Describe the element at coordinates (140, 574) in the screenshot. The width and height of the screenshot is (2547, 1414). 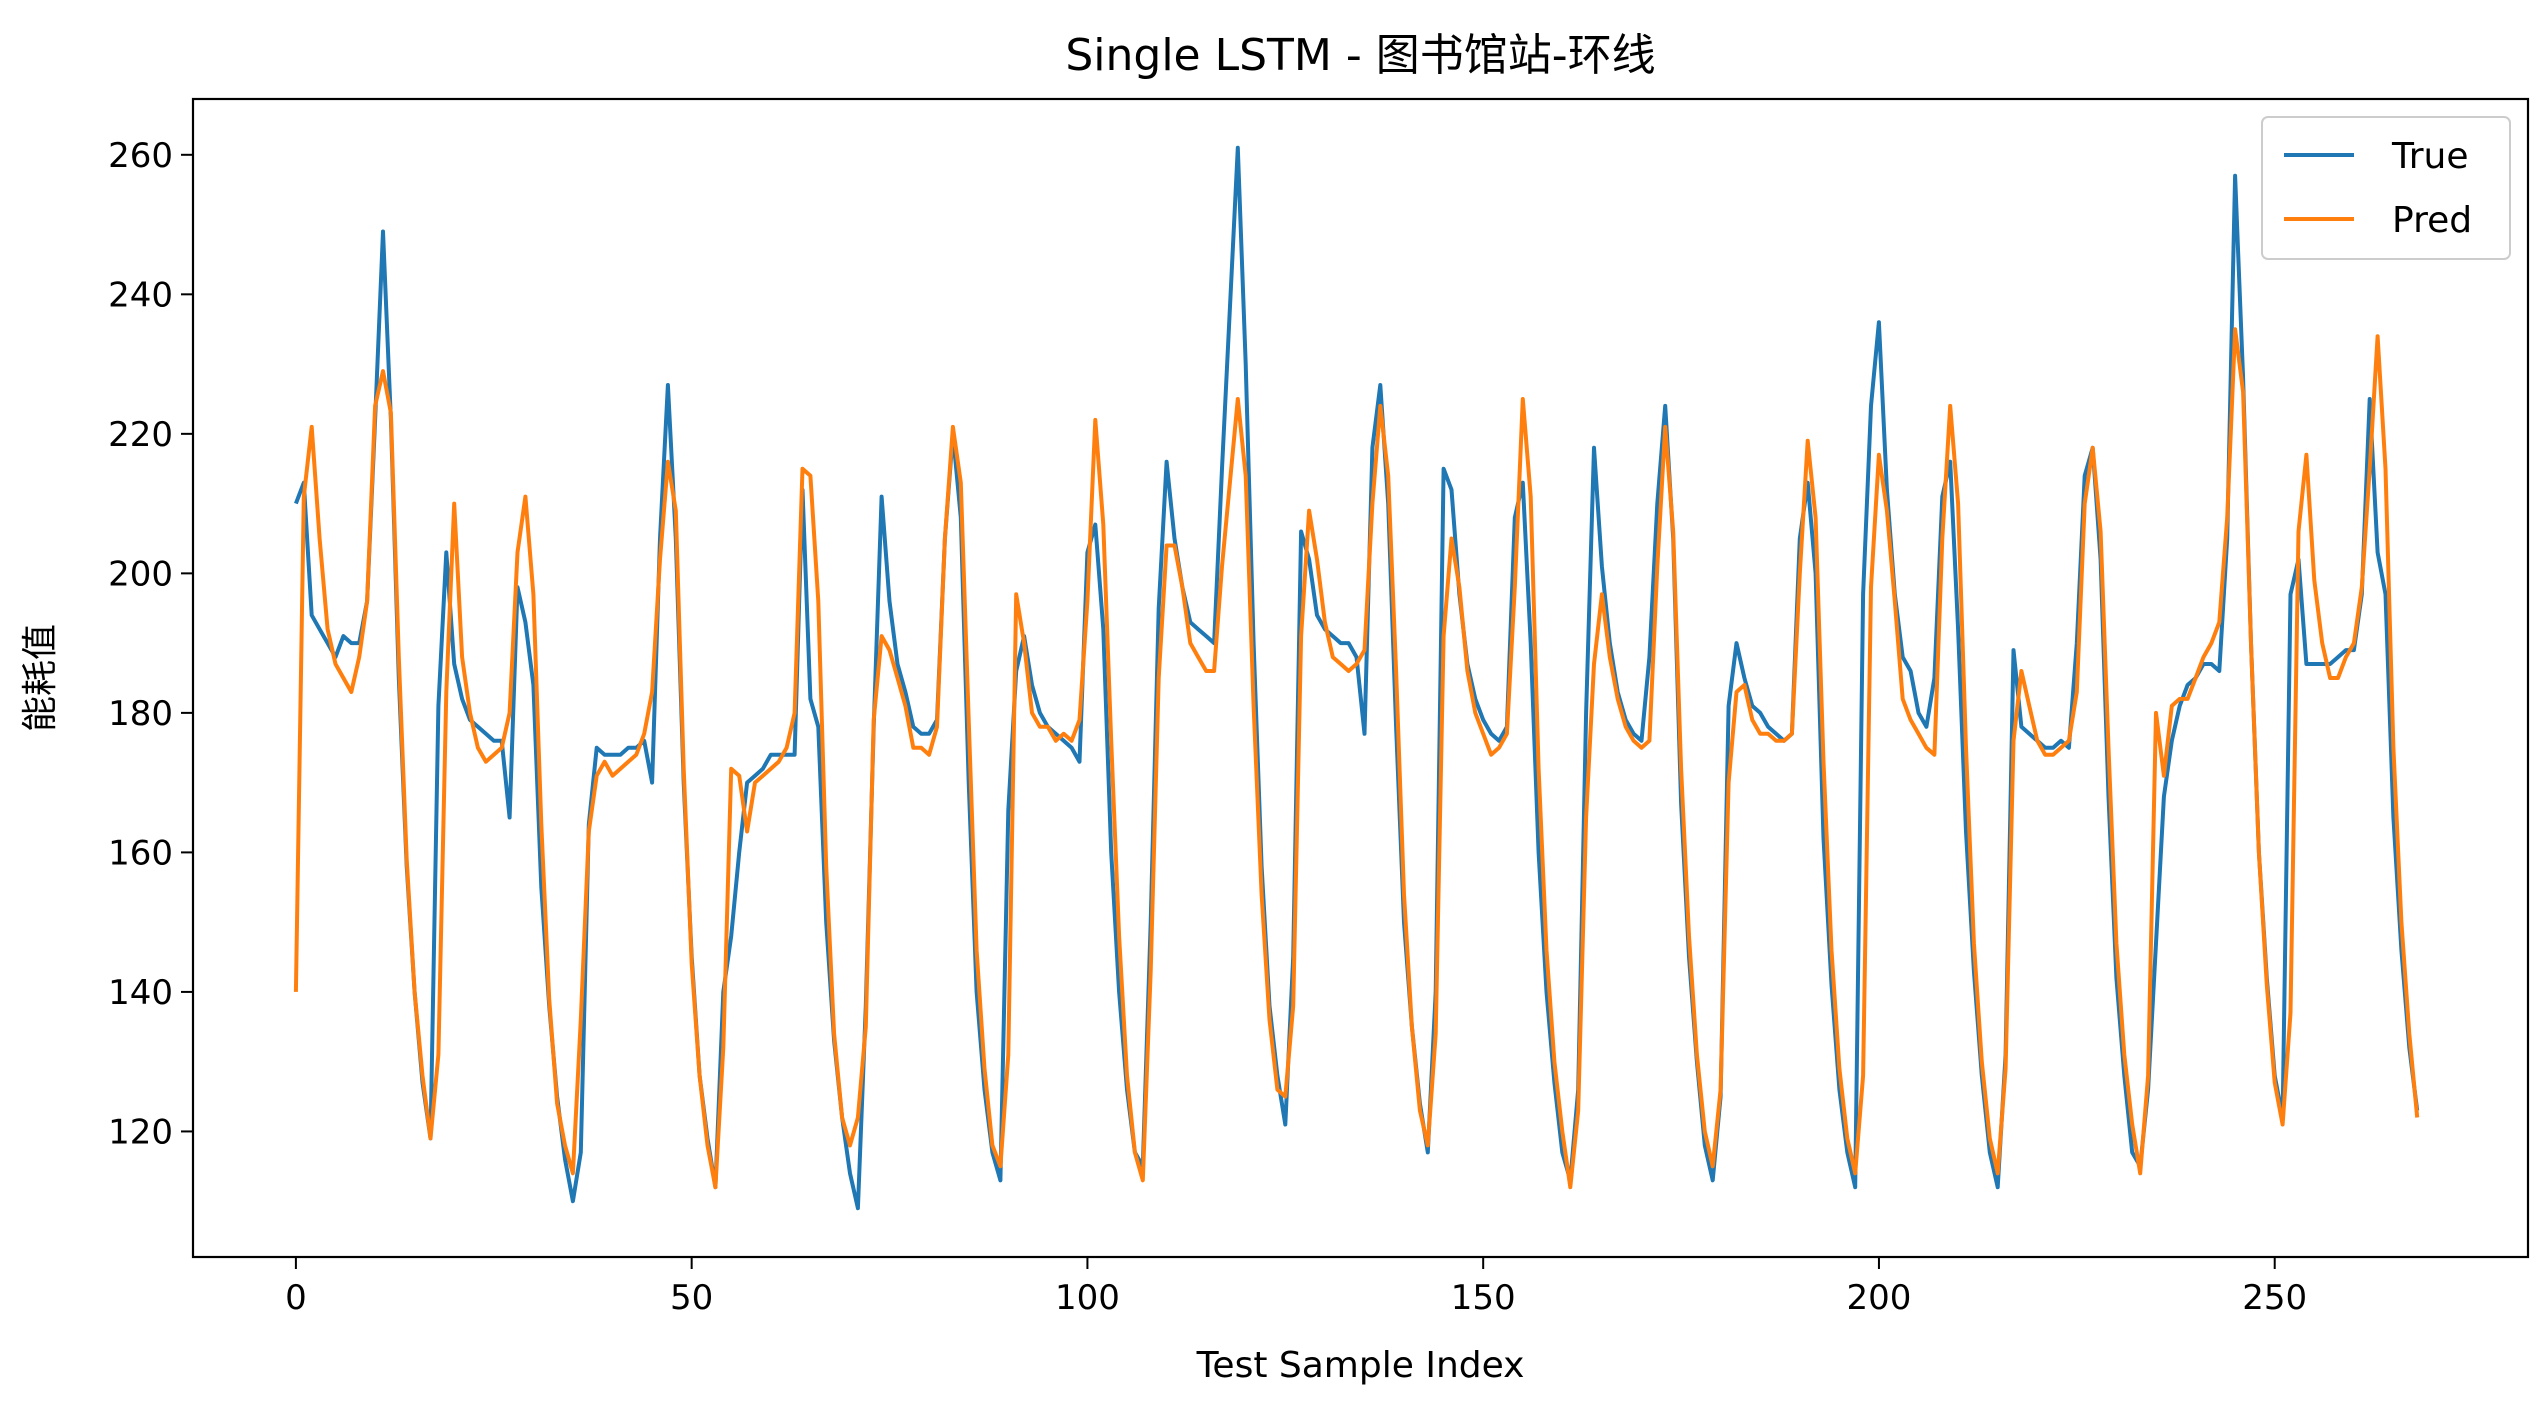
I see `y-tick-label: 200` at that location.